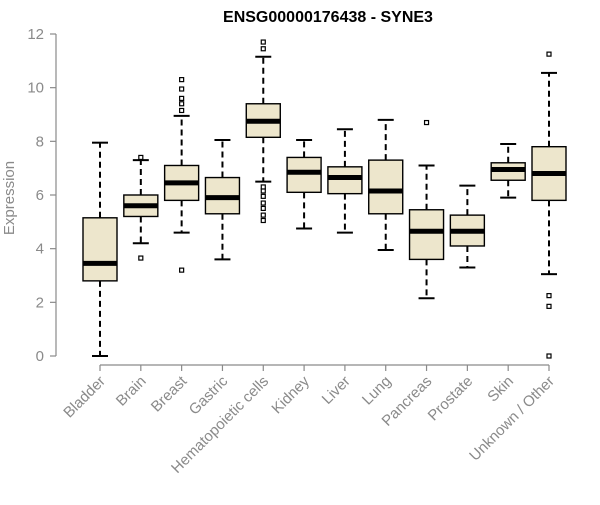 This screenshot has width=600, height=505. Describe the element at coordinates (377, 391) in the screenshot. I see `x-tick-label: Lung` at that location.